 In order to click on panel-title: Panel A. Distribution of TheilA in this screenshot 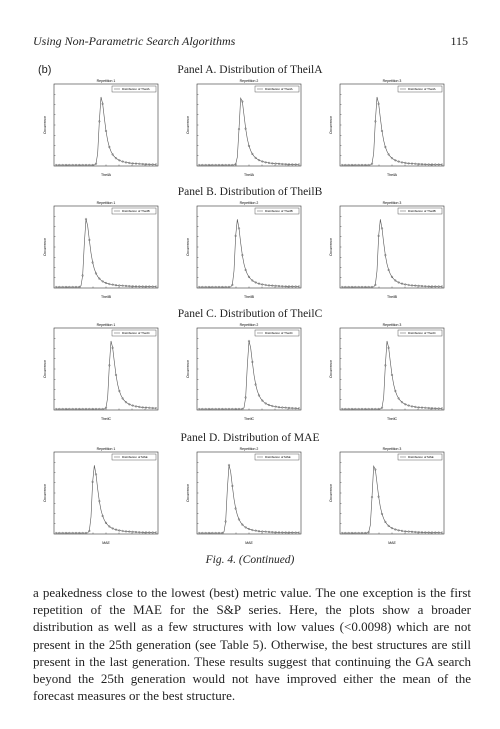, I will do `click(250, 70)`.